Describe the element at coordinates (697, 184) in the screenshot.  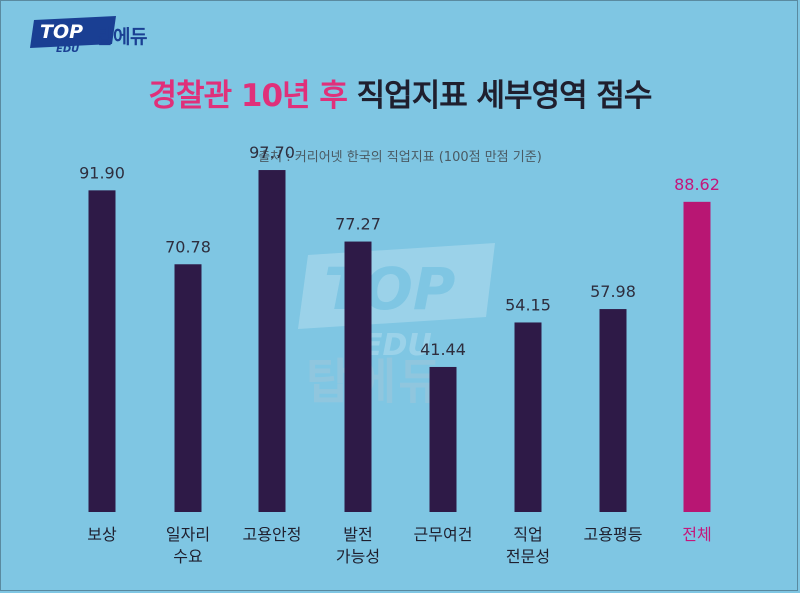
I see `value-label-8: 88.62` at that location.